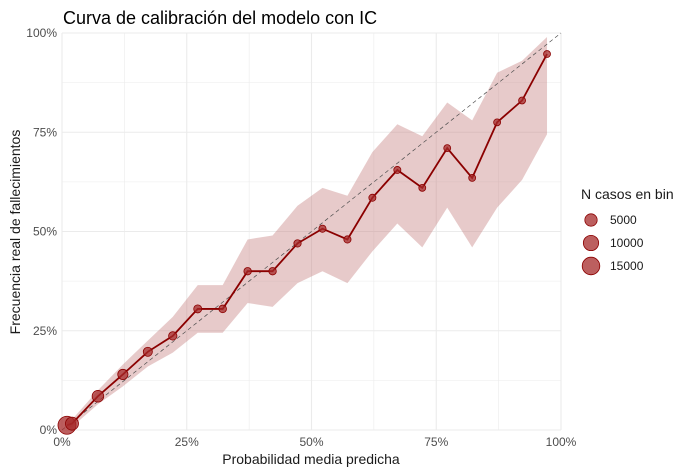  I want to click on x-tick-labels: 0% 25% 50% 75% 100%, so click(314, 442).